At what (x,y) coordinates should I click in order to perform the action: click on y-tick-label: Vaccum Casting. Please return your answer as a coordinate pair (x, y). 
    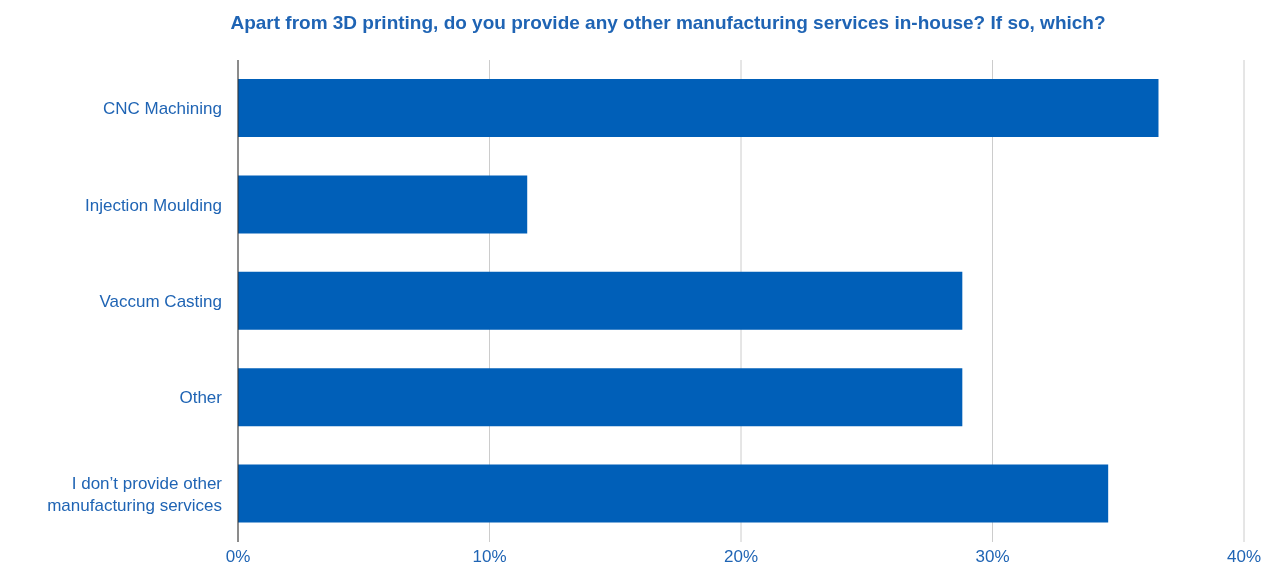
    Looking at the image, I should click on (160, 301).